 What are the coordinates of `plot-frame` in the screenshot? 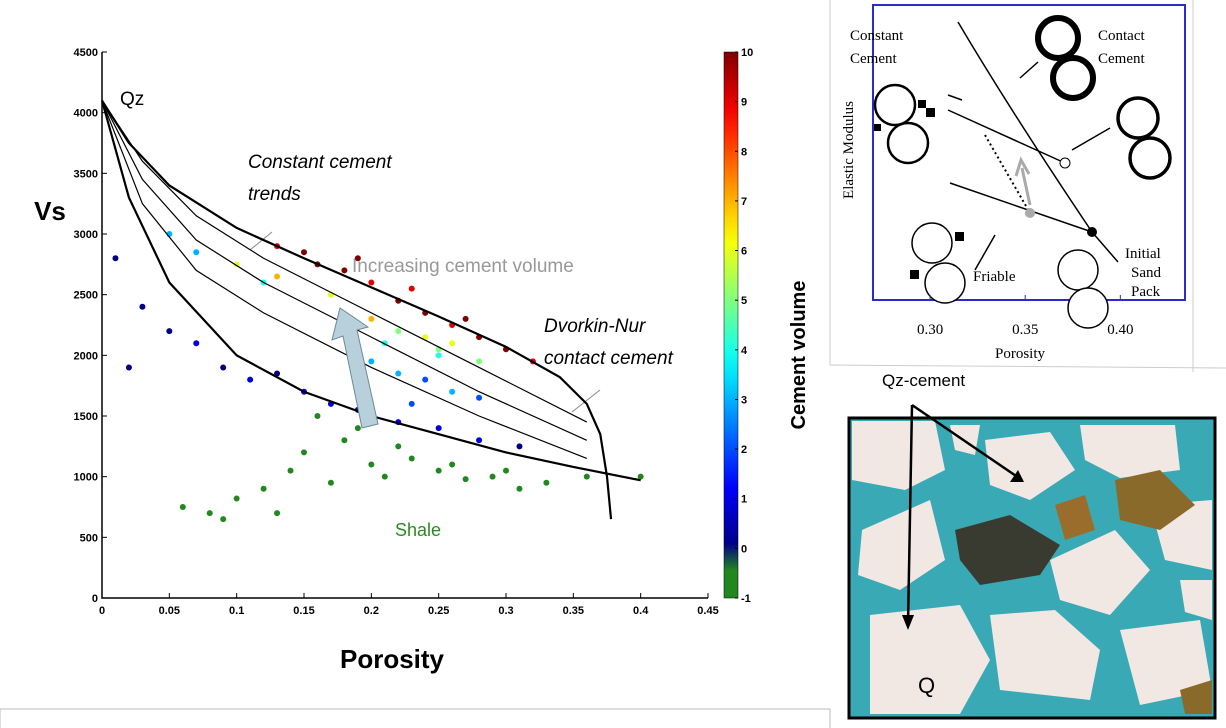 It's located at (1029, 152).